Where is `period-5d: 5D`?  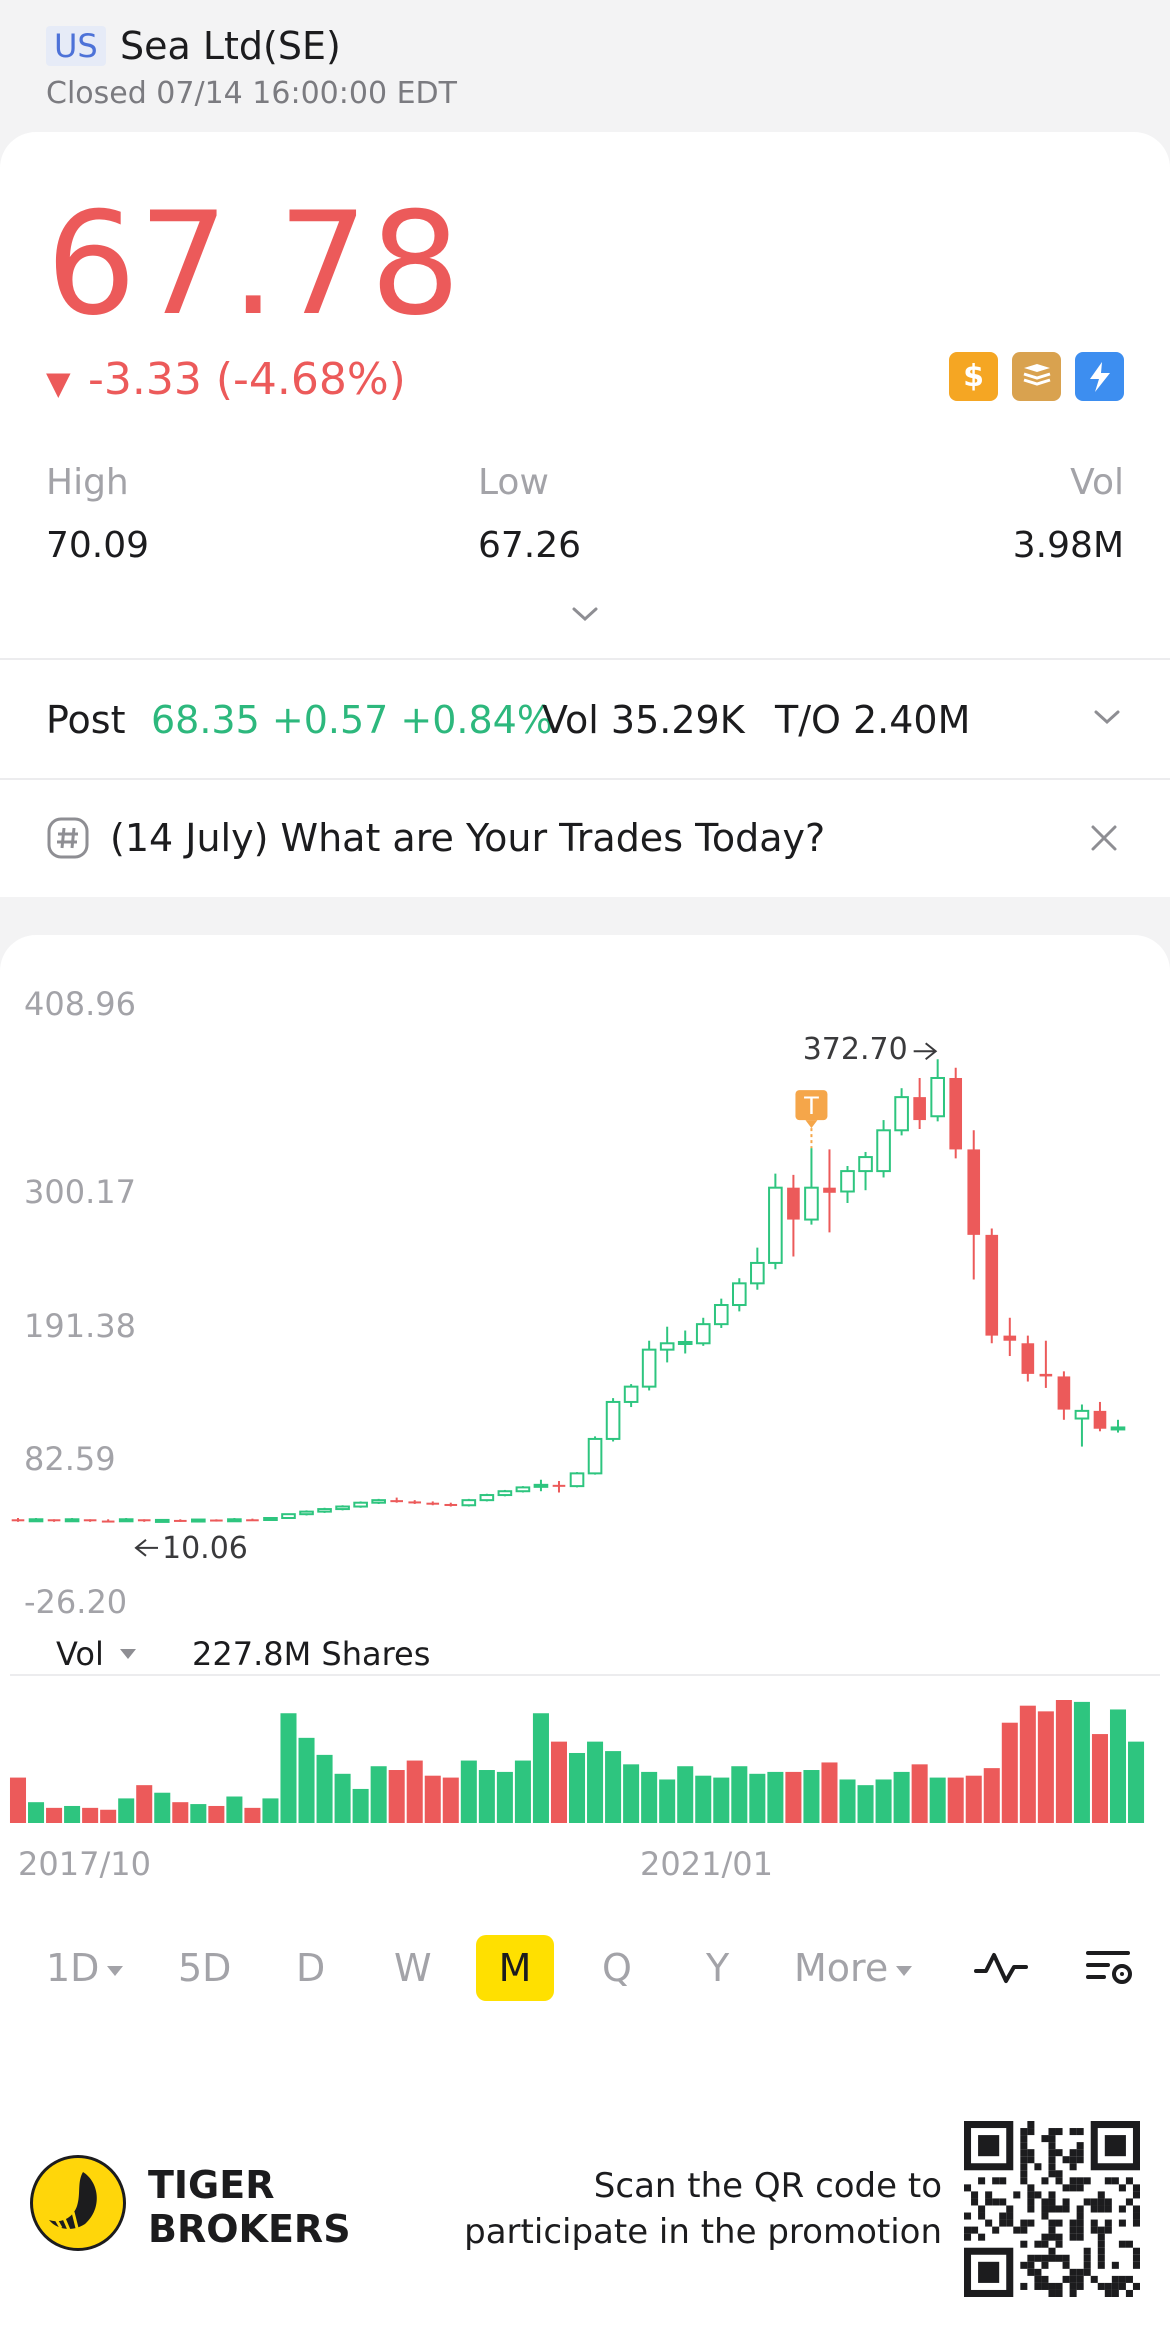
period-5d: 5D is located at coordinates (205, 1968).